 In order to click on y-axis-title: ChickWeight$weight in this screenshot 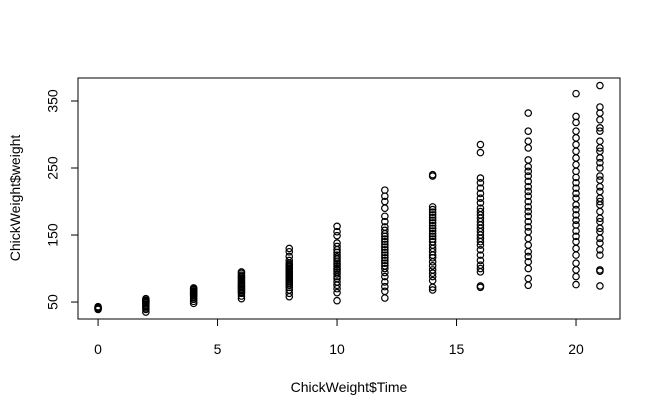, I will do `click(15, 198)`.